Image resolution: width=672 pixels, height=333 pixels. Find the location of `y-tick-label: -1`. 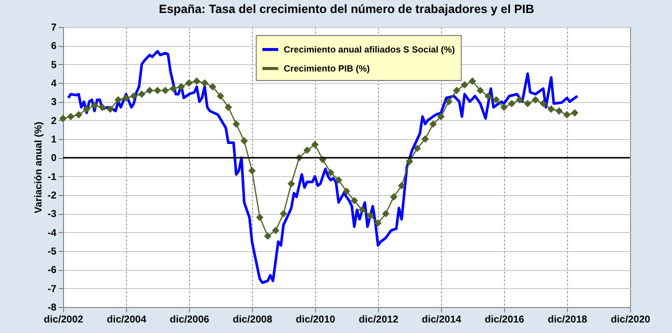

y-tick-label: -1 is located at coordinates (52, 177).